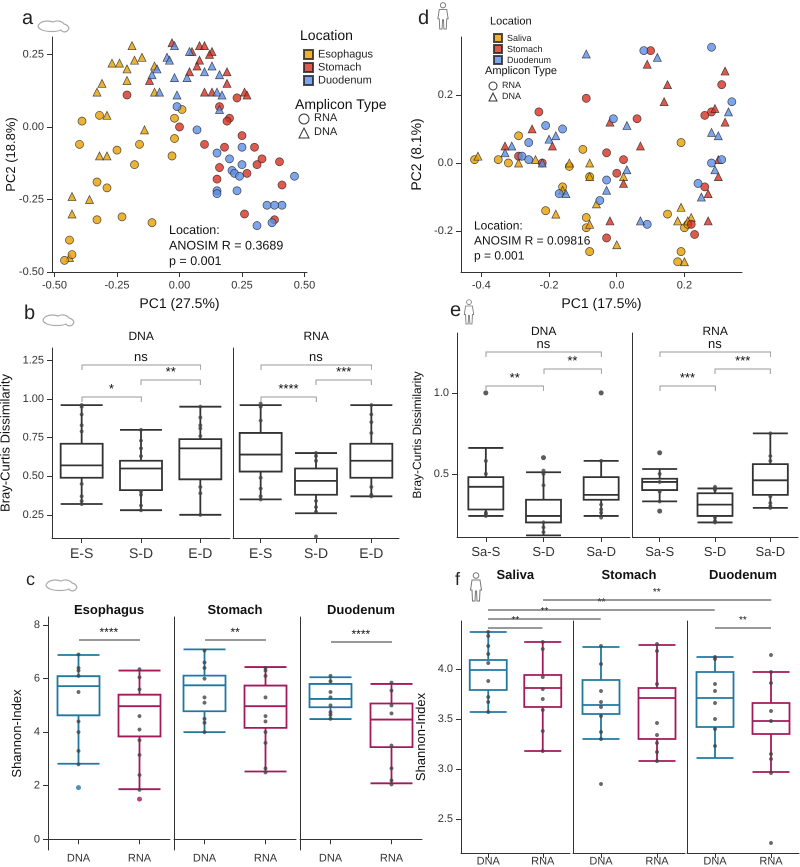 The height and width of the screenshot is (867, 800). What do you see at coordinates (28, 18) in the screenshot?
I see `text: a` at bounding box center [28, 18].